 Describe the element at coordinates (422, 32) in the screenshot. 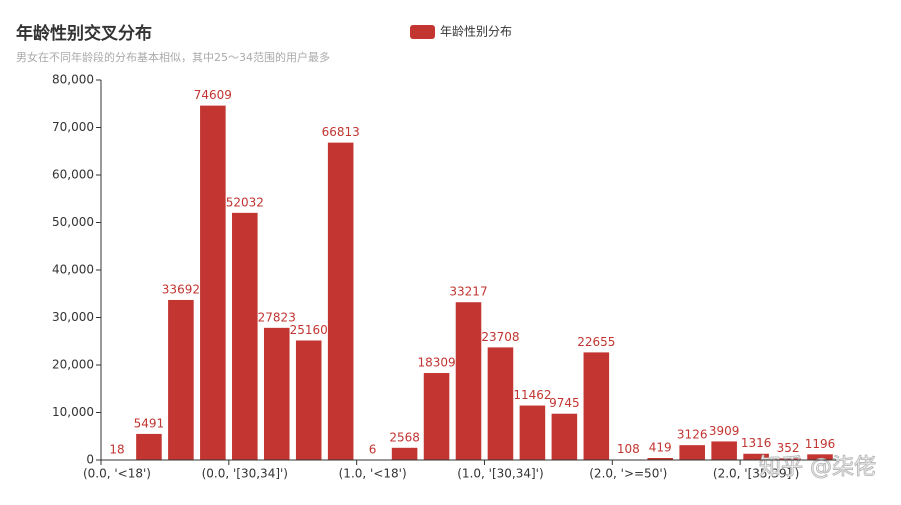

I see `legend-swatch` at that location.